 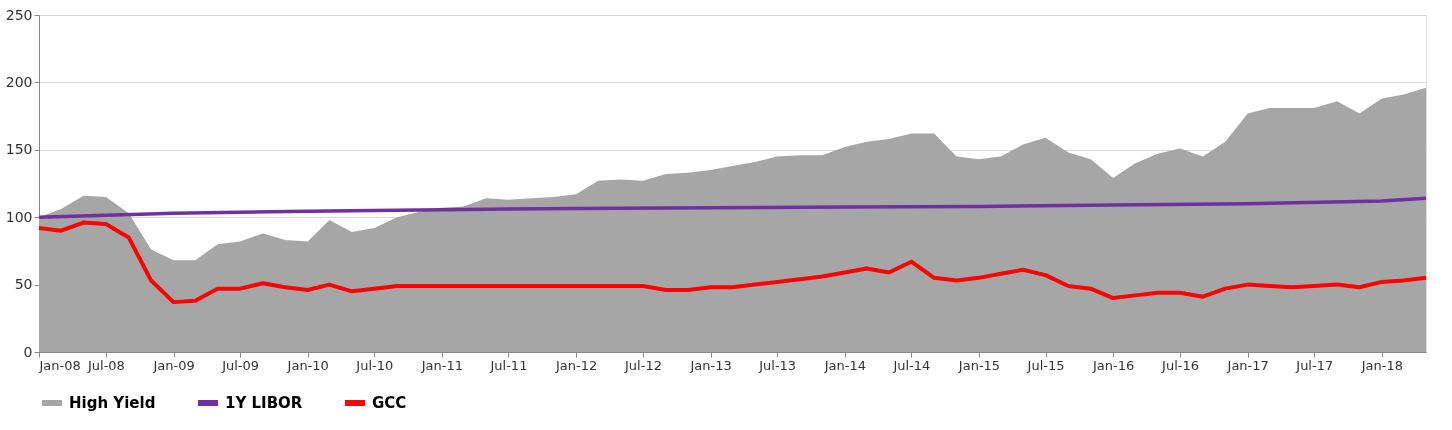 What do you see at coordinates (19, 14) in the screenshot?
I see `y-tick-label: 250` at bounding box center [19, 14].